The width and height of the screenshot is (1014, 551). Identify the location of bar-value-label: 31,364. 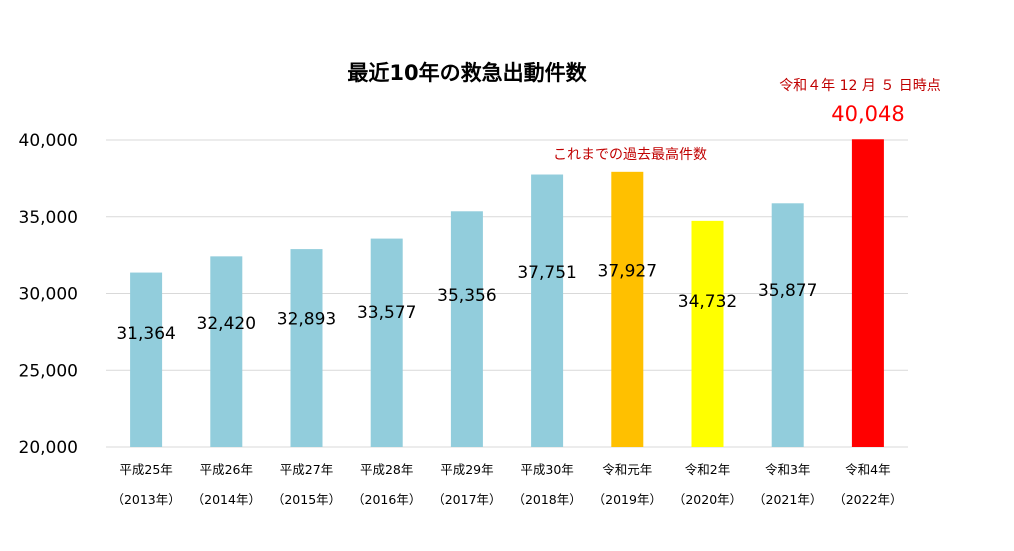
(145, 334).